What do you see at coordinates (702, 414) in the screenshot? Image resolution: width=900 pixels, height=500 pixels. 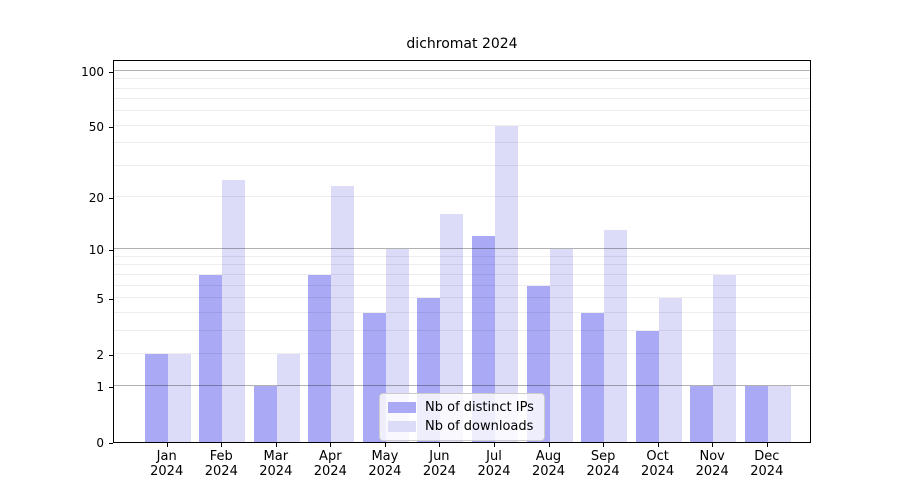 I see `bar-distinct-ips-nov` at bounding box center [702, 414].